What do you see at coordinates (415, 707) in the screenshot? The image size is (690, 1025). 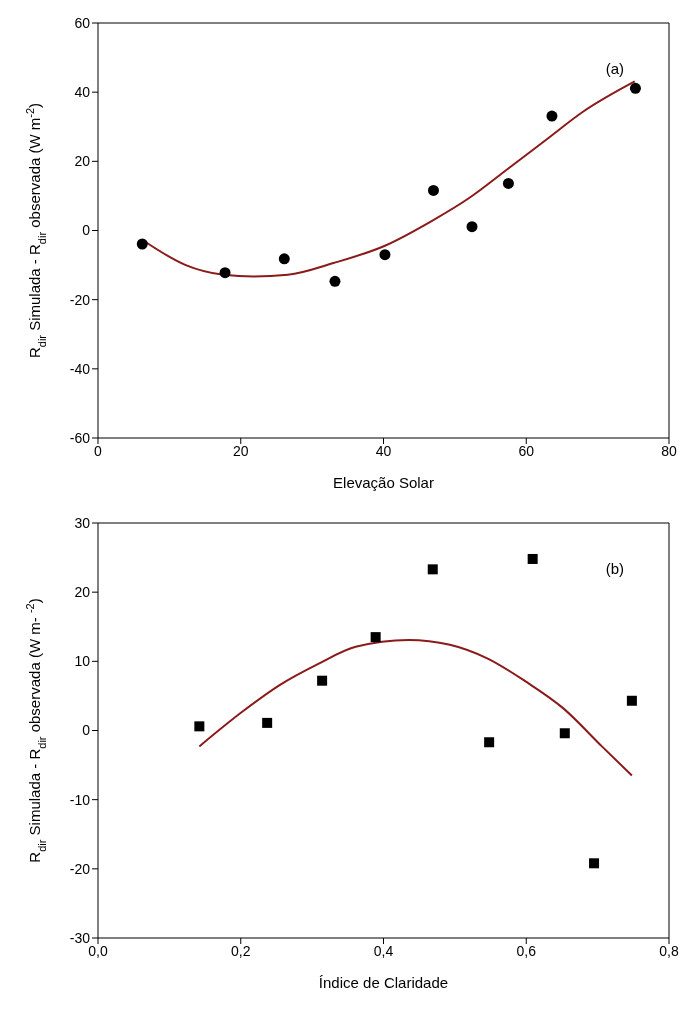 I see `line-series` at bounding box center [415, 707].